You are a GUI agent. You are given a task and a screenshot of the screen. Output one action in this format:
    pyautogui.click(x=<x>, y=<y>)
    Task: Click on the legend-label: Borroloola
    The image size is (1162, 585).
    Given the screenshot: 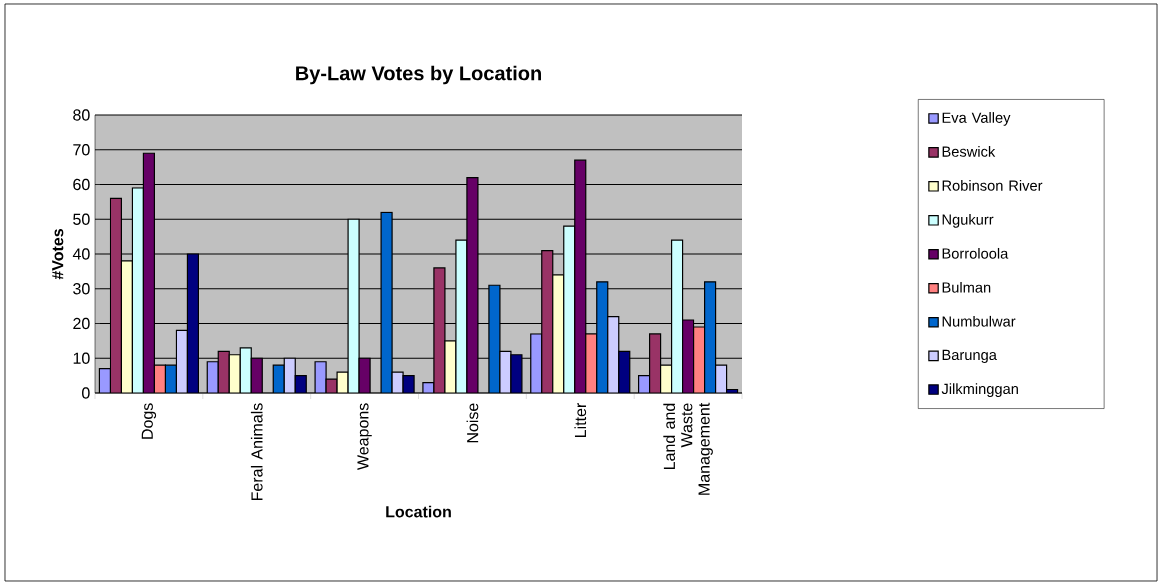 What is the action you would take?
    pyautogui.click(x=975, y=253)
    